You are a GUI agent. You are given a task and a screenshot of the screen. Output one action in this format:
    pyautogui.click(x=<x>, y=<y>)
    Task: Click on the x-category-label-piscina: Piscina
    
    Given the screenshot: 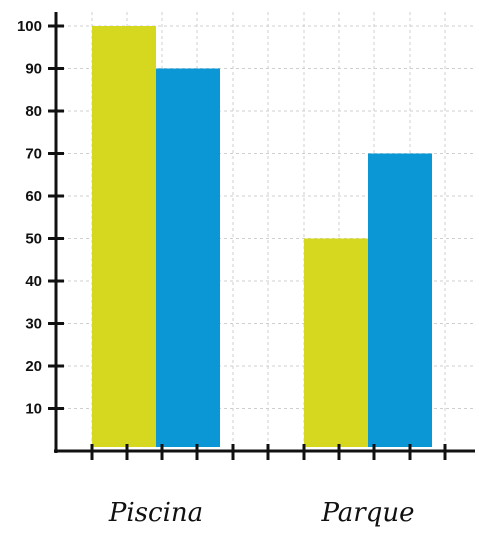 What is the action you would take?
    pyautogui.click(x=155, y=513)
    